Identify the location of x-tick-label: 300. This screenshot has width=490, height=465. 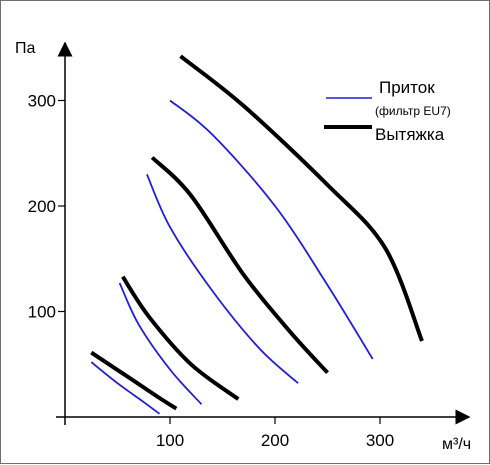
(380, 440).